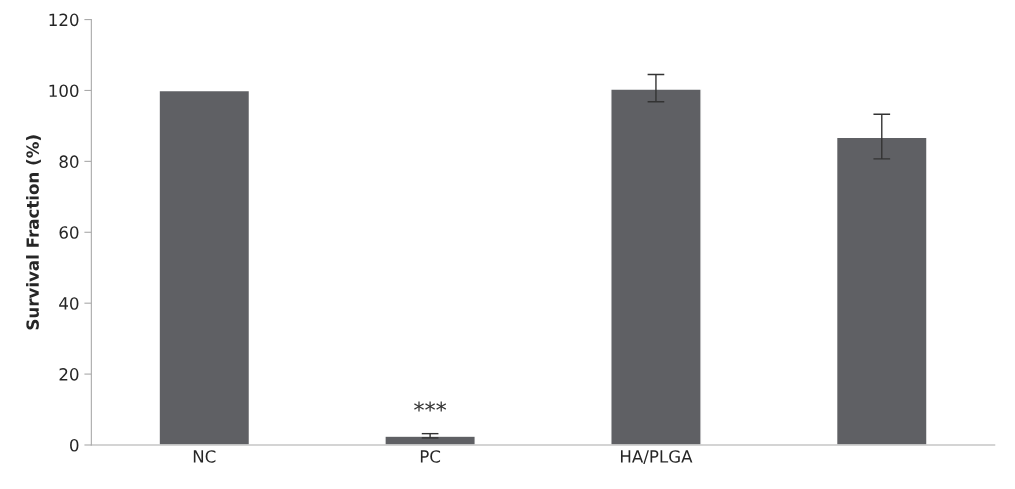 The width and height of the screenshot is (1015, 489). Describe the element at coordinates (69, 374) in the screenshot. I see `y-tick-label: 20` at that location.